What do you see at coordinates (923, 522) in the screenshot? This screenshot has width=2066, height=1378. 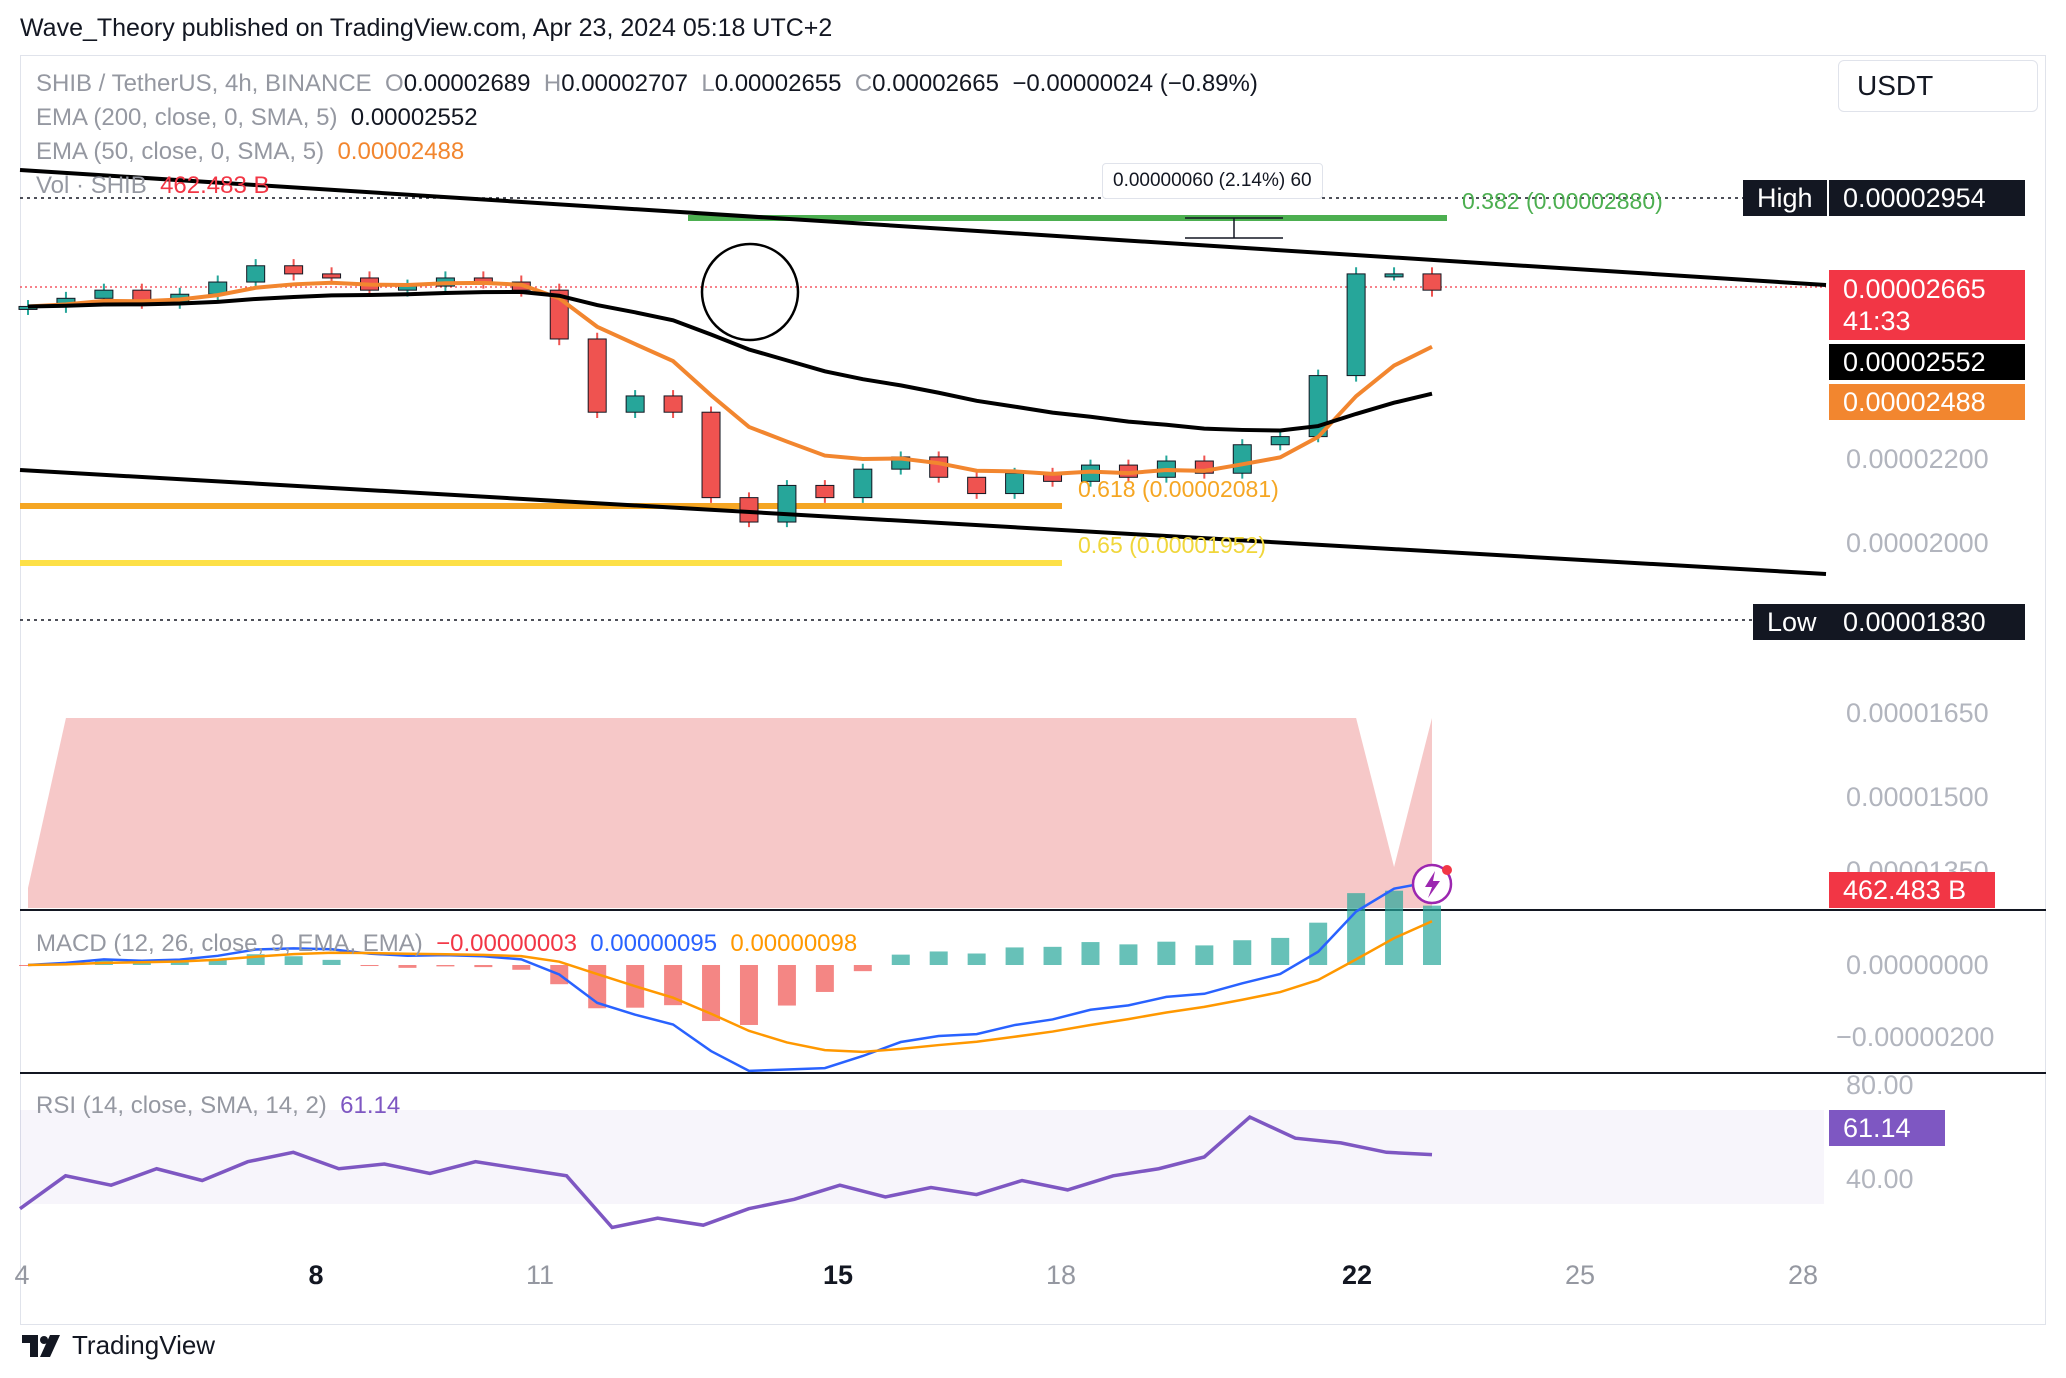 I see `channel-lower-line` at bounding box center [923, 522].